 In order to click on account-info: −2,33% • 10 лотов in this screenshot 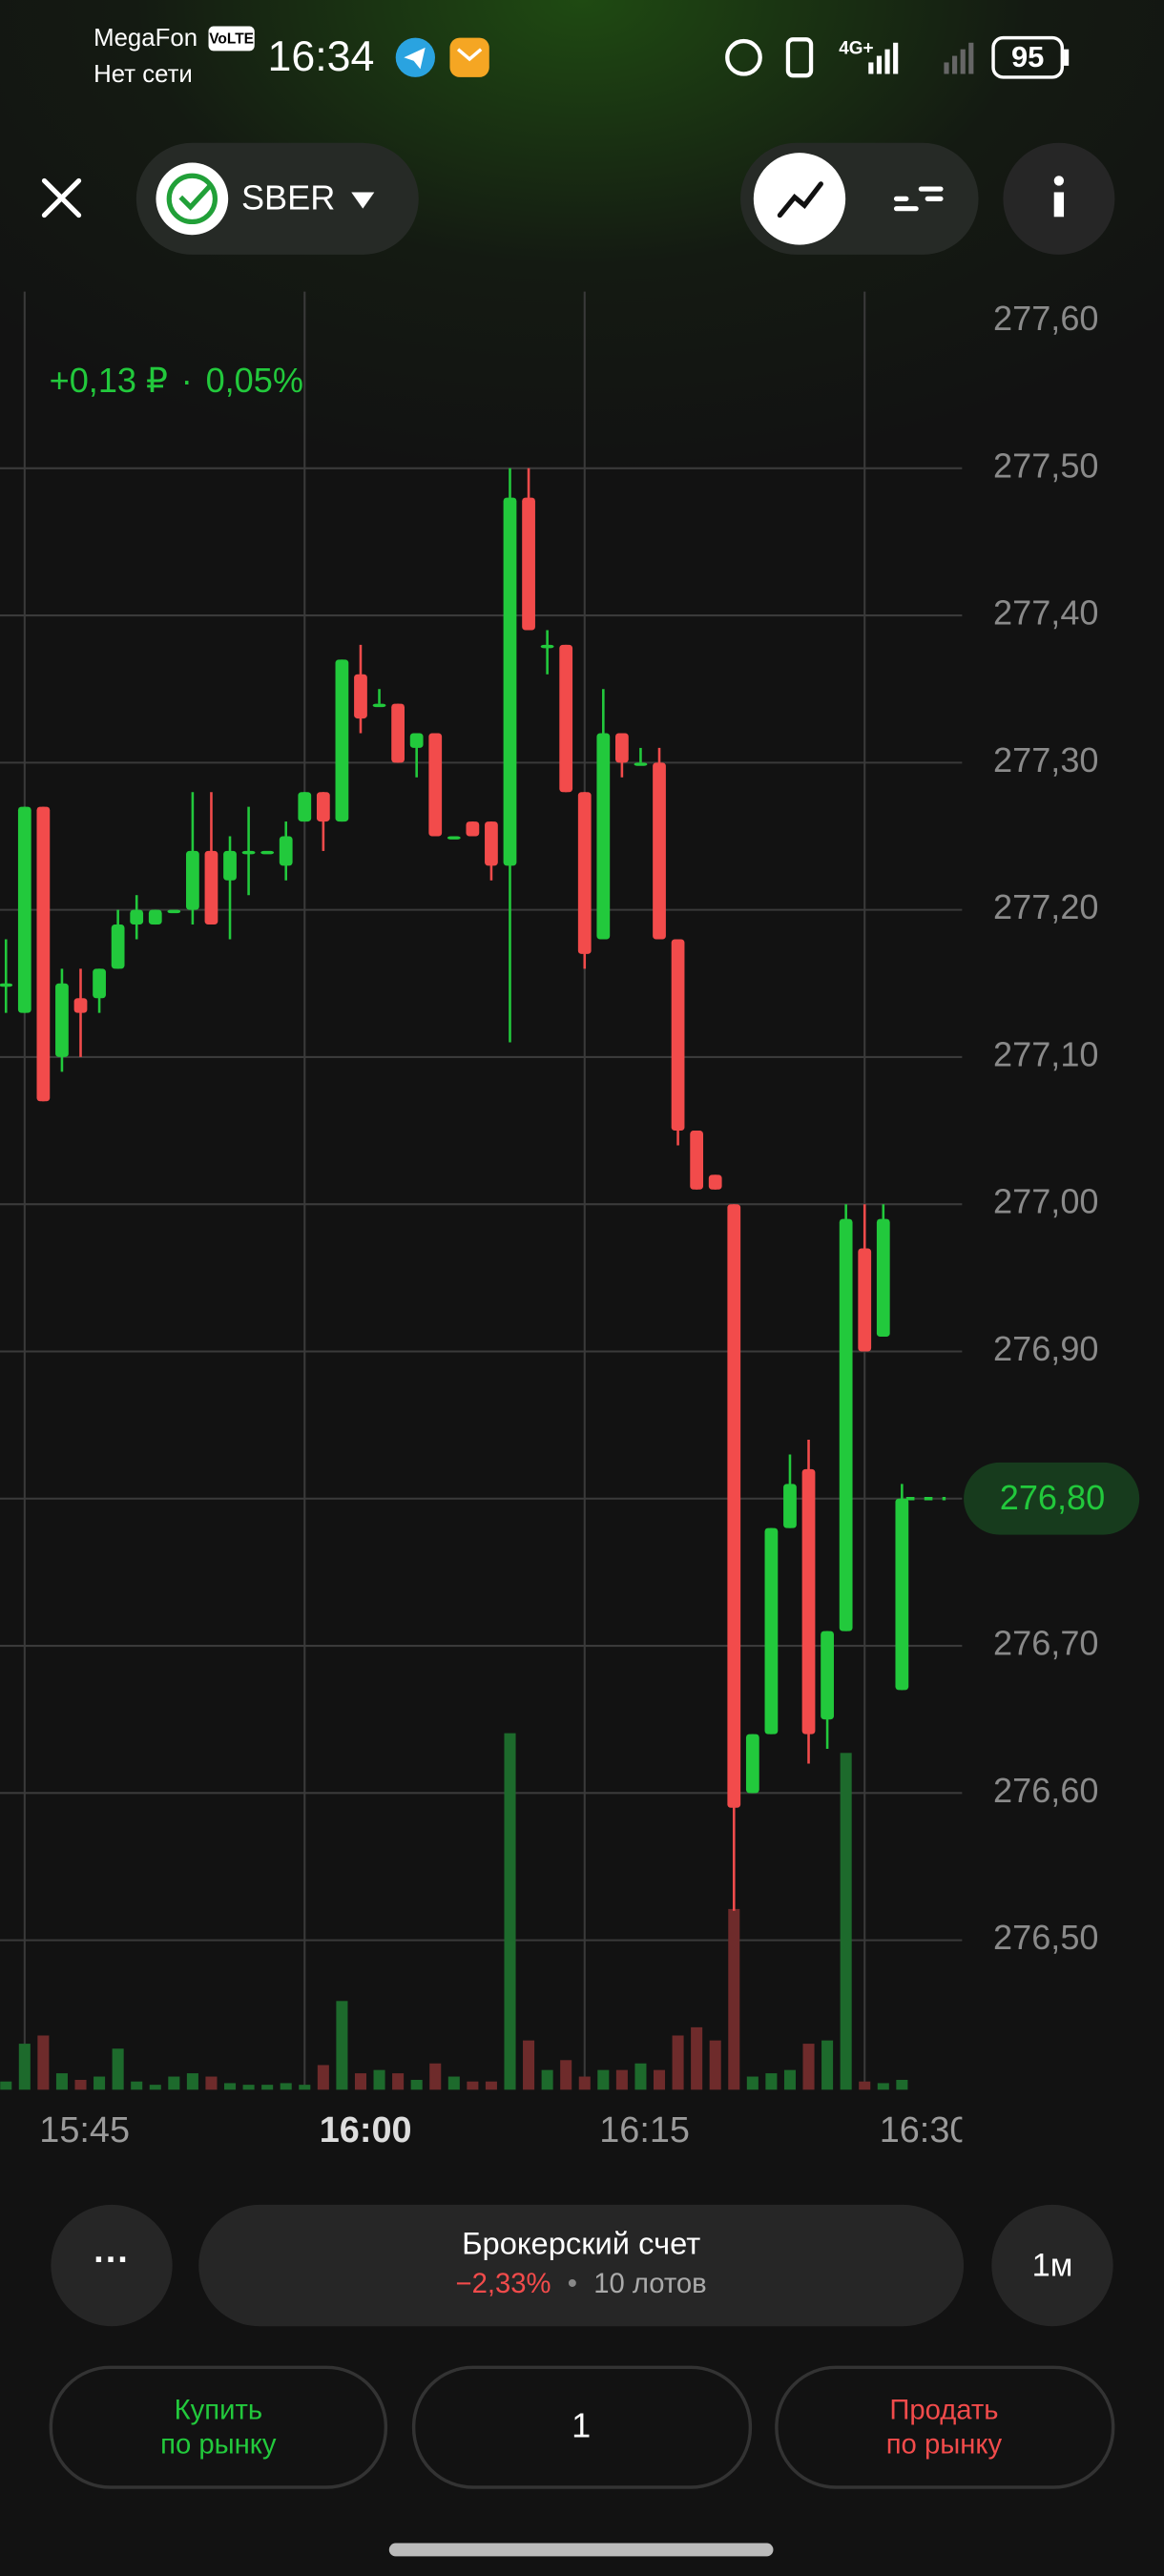, I will do `click(582, 2284)`.